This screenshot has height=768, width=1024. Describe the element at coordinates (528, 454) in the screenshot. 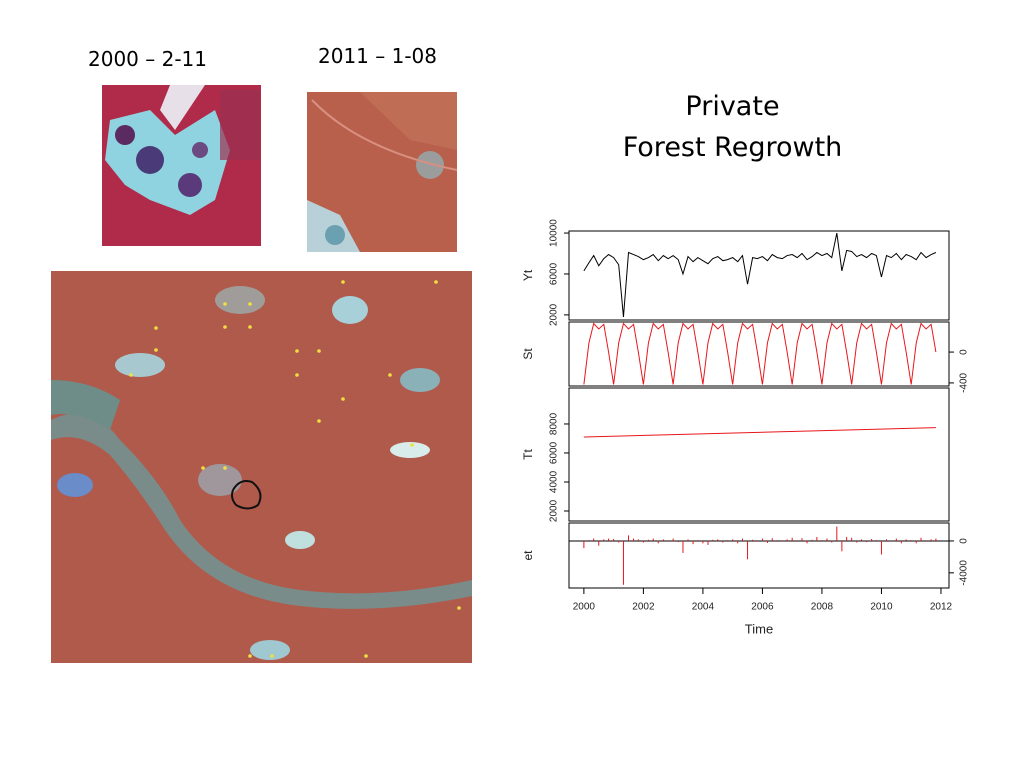

I see `y-axis-label: Tt` at that location.